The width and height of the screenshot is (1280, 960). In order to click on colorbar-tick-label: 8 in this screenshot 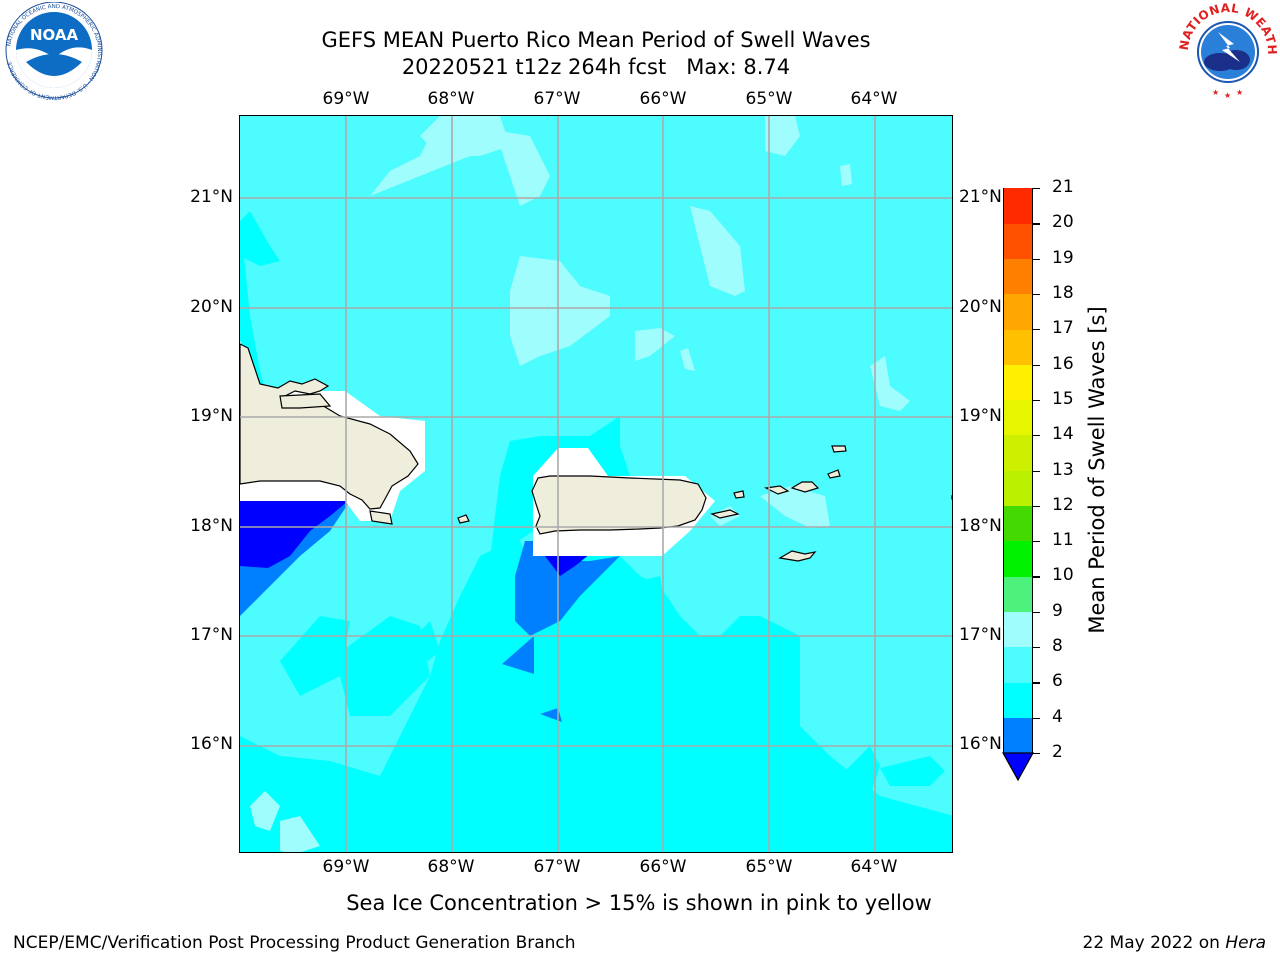, I will do `click(1057, 646)`.